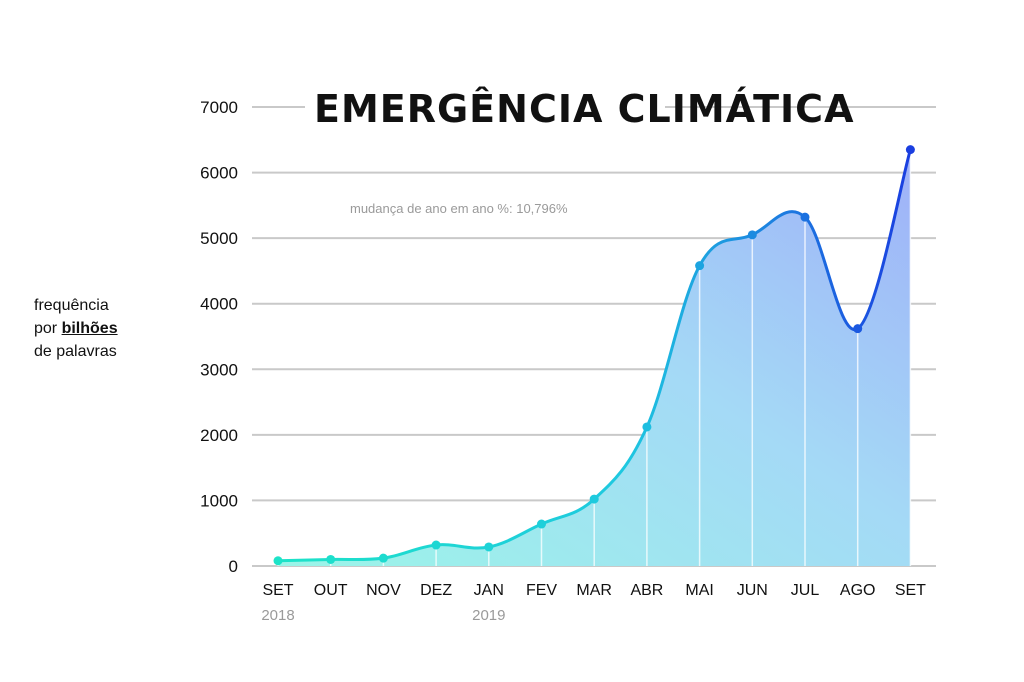 This screenshot has height=682, width=1024. I want to click on y-tick-label: 3000, so click(219, 369).